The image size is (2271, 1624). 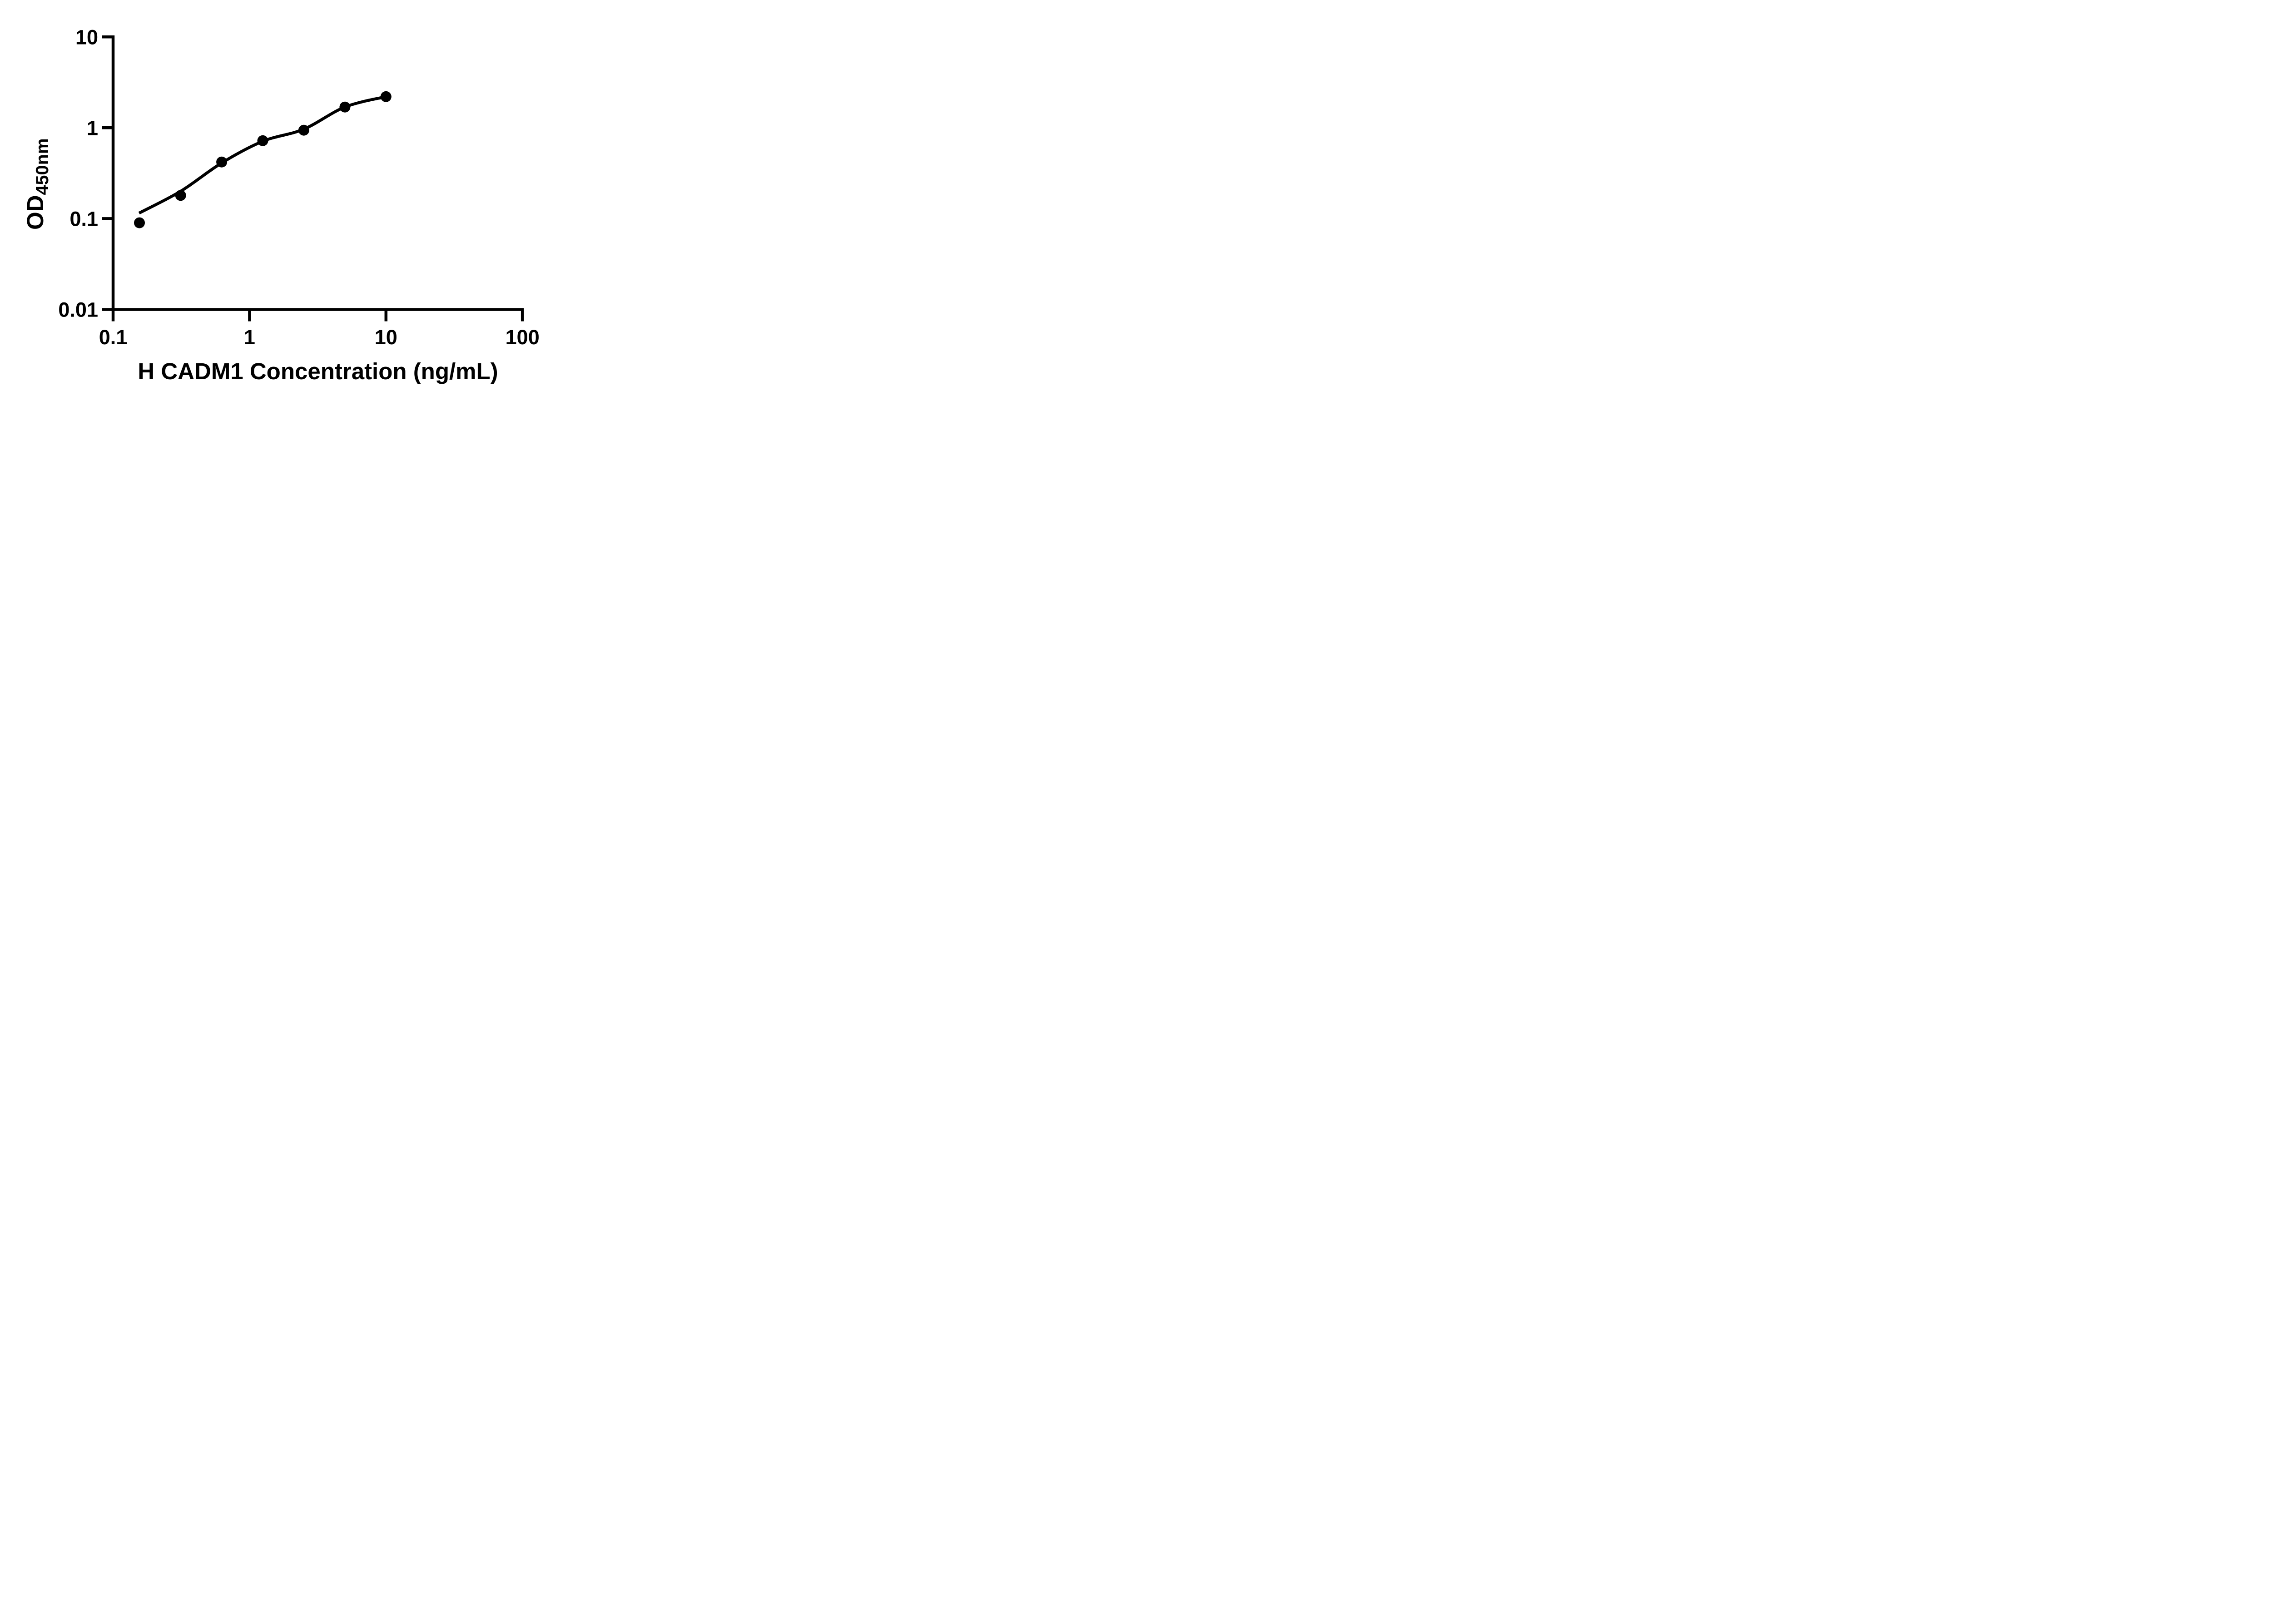 What do you see at coordinates (249, 337) in the screenshot?
I see `x-tick-label: 1` at bounding box center [249, 337].